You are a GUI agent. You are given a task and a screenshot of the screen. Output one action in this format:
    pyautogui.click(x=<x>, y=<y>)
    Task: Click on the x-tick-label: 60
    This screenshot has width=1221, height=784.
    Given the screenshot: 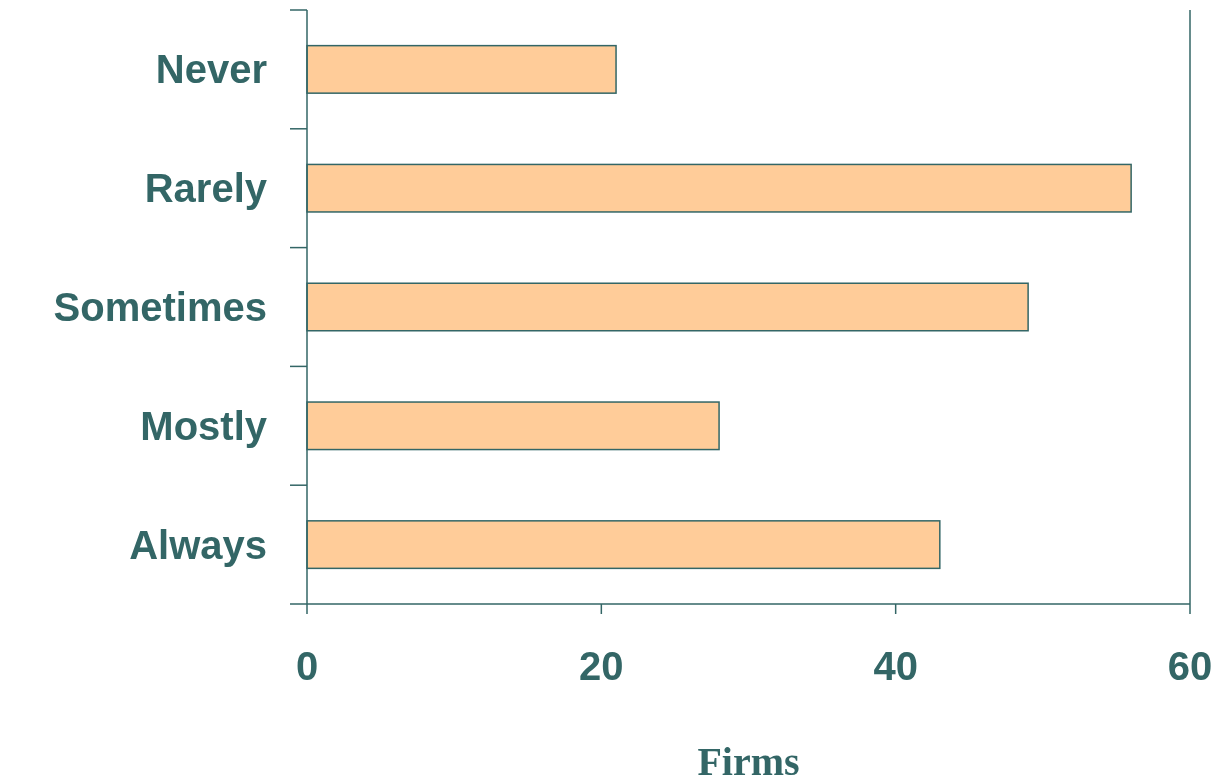 What is the action you would take?
    pyautogui.click(x=1190, y=666)
    